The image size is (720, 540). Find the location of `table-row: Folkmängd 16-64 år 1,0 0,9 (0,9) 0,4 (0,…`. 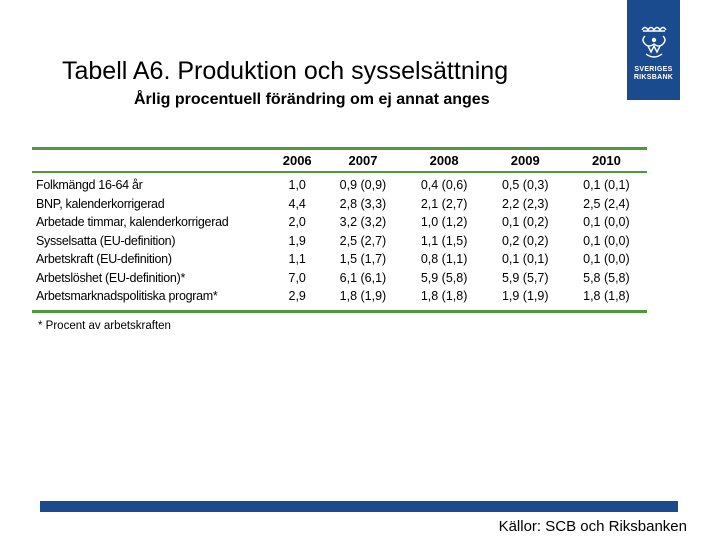

table-row: Folkmängd 16-64 år 1,0 0,9 (0,9) 0,4 (0,… is located at coordinates (339, 183).